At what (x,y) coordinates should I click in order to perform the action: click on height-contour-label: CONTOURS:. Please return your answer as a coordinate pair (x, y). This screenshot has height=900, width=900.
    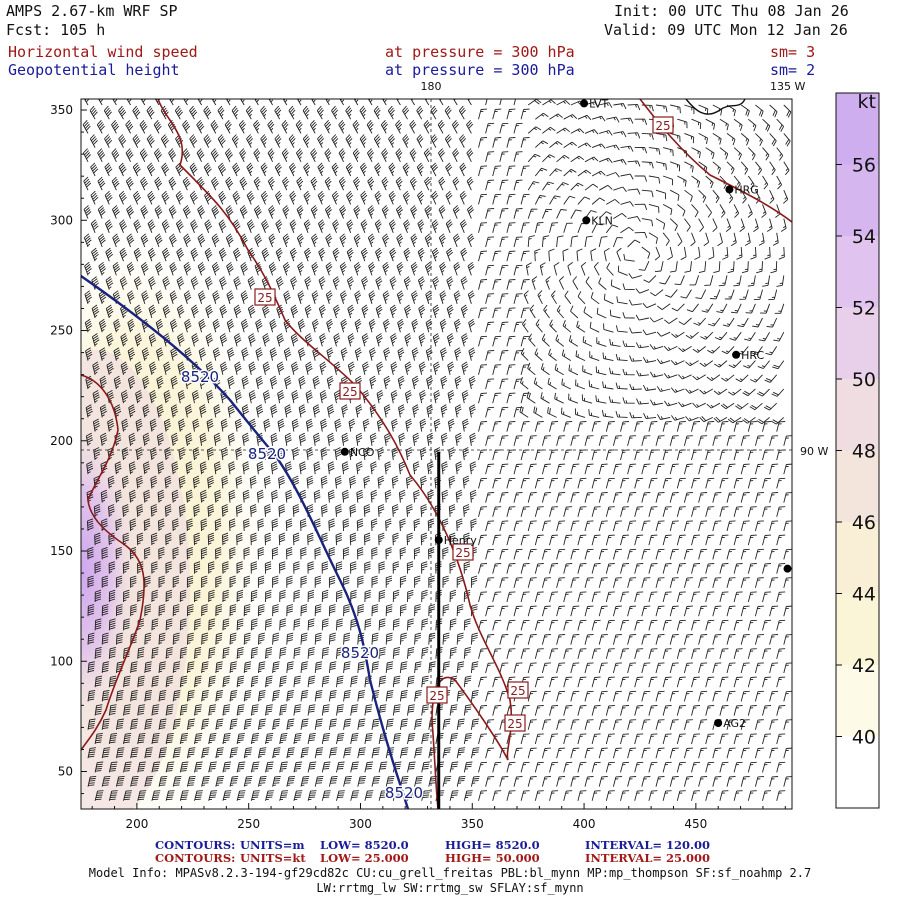
    Looking at the image, I should click on (195, 845).